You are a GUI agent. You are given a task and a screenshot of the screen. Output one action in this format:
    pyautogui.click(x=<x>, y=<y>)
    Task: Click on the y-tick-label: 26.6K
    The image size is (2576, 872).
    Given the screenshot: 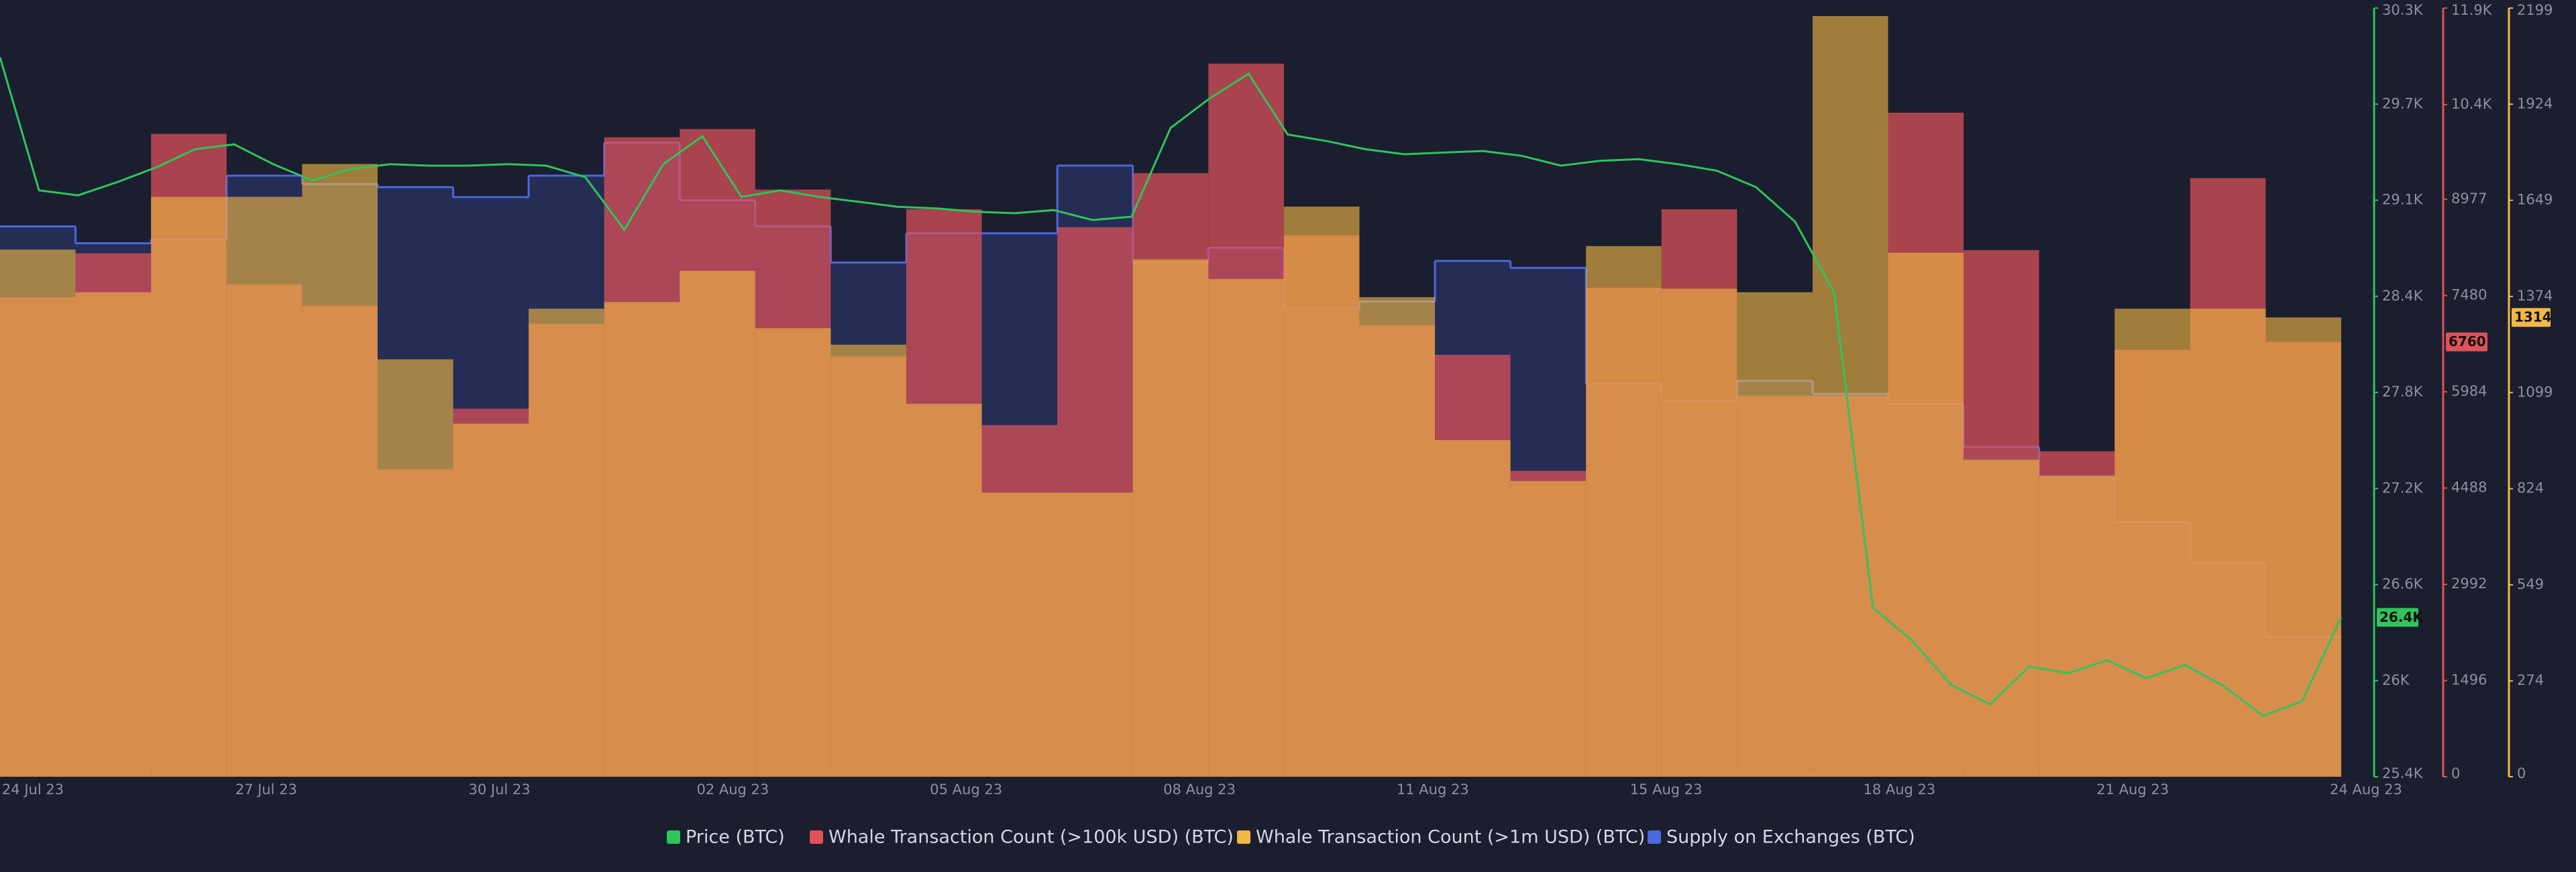 What is the action you would take?
    pyautogui.click(x=2403, y=584)
    